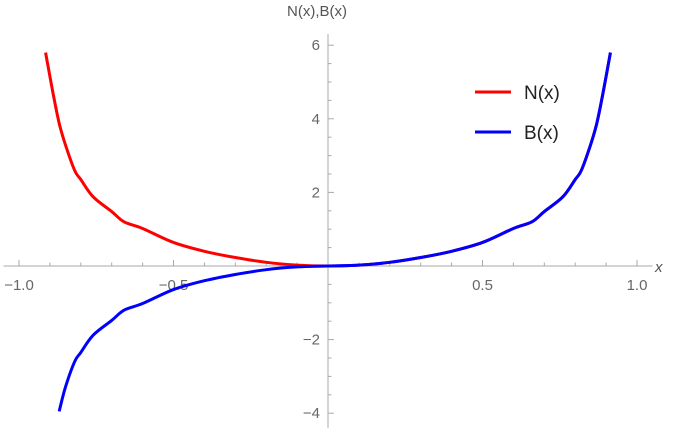  I want to click on x-tick-label: 1.0, so click(637, 285).